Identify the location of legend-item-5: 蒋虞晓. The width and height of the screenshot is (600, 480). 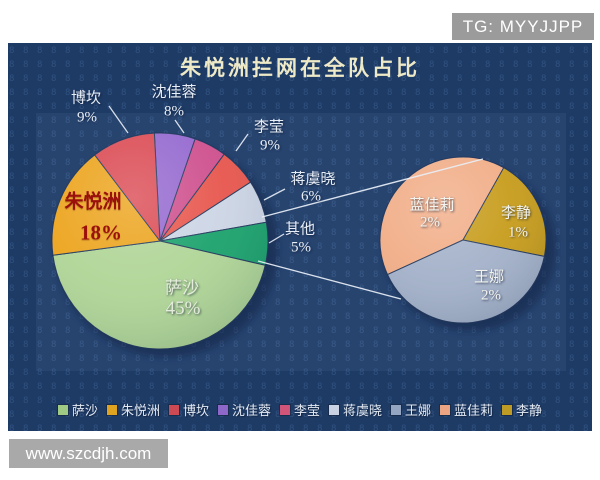
(355, 409).